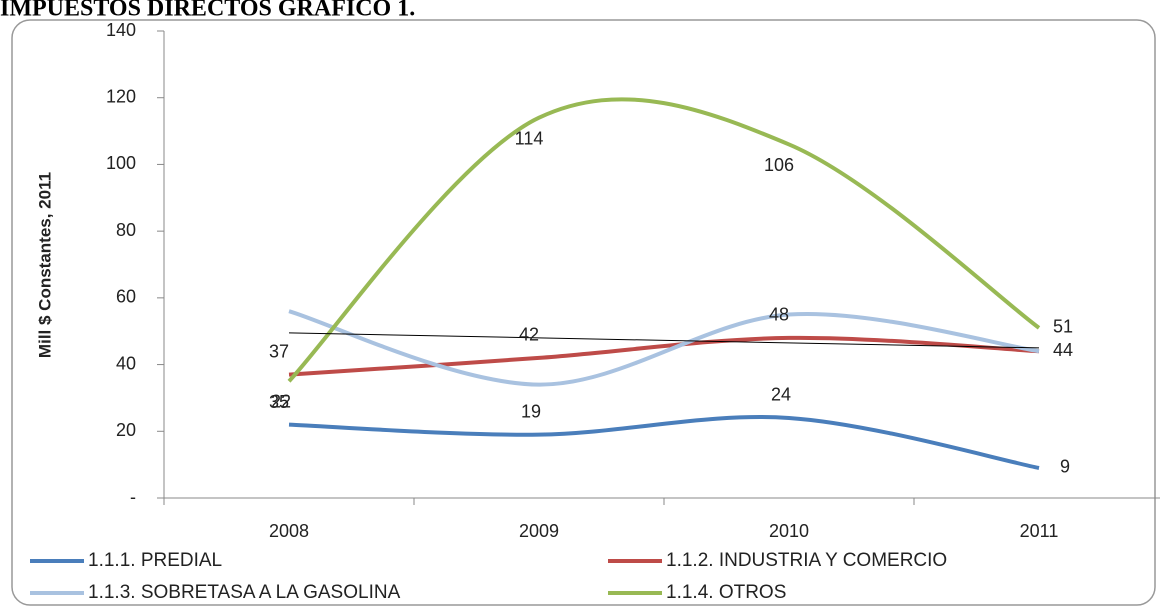 This screenshot has height=609, width=1161. Describe the element at coordinates (781, 395) in the screenshot. I see `data-label: 24` at that location.